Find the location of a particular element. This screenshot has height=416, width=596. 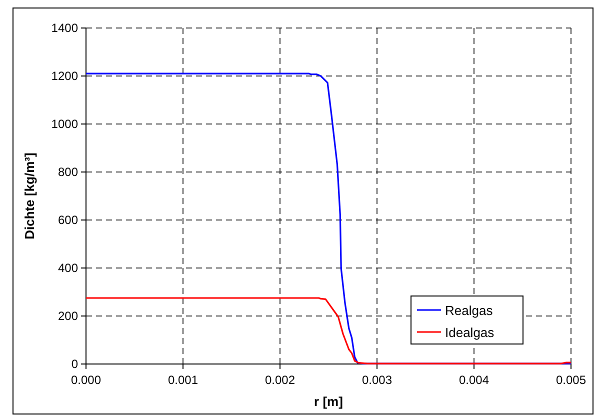

y-tick-label: 1400 is located at coordinates (64, 28).